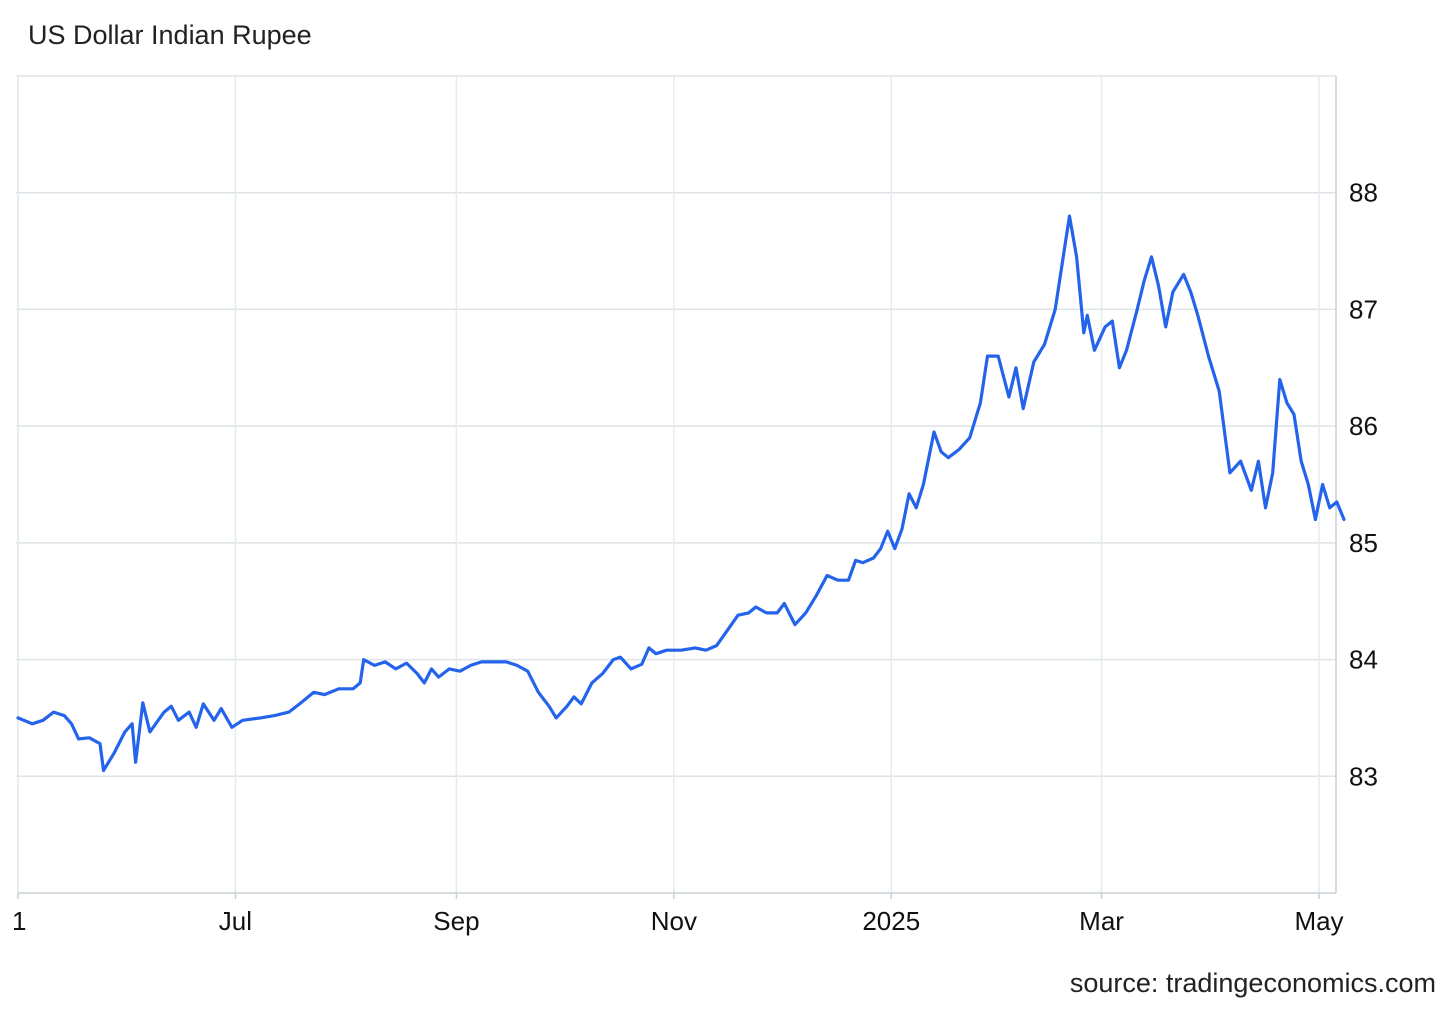 The height and width of the screenshot is (1009, 1456). What do you see at coordinates (170, 35) in the screenshot?
I see `chart-title: US Dollar Indian Rupee` at bounding box center [170, 35].